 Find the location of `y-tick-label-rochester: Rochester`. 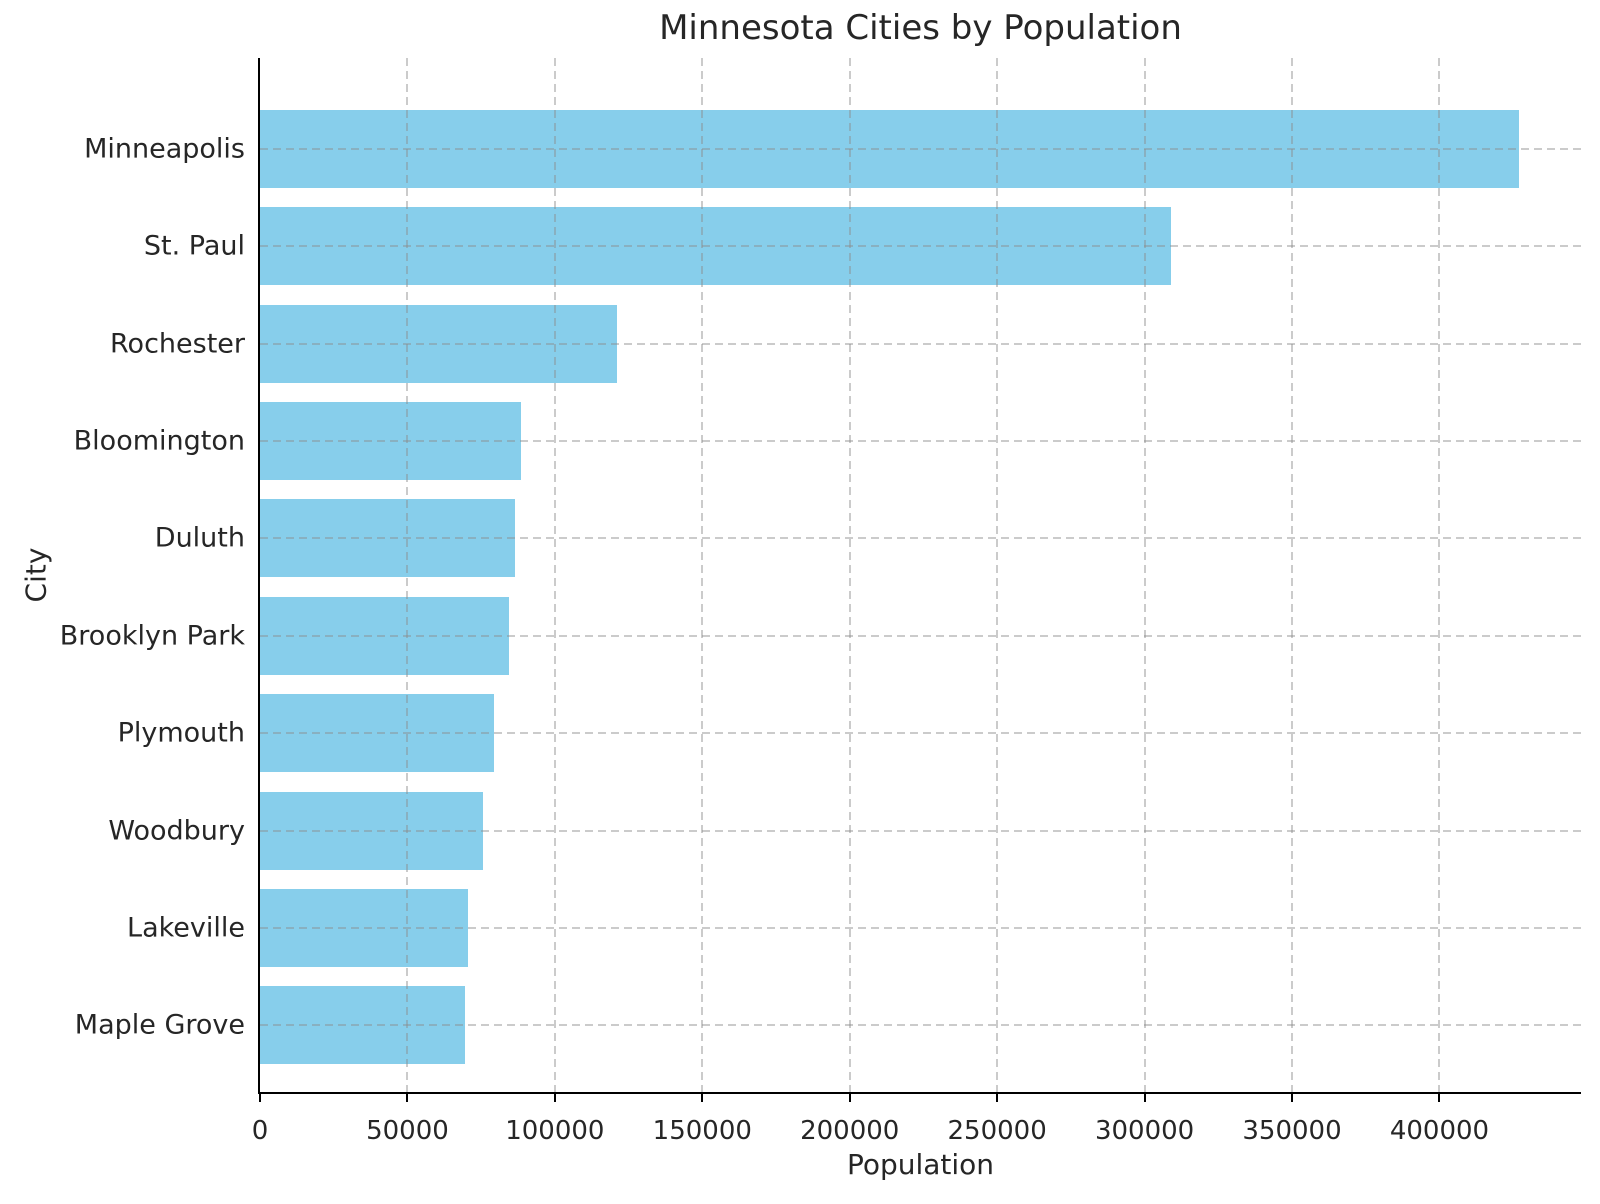

y-tick-label-rochester: Rochester is located at coordinates (177, 343).